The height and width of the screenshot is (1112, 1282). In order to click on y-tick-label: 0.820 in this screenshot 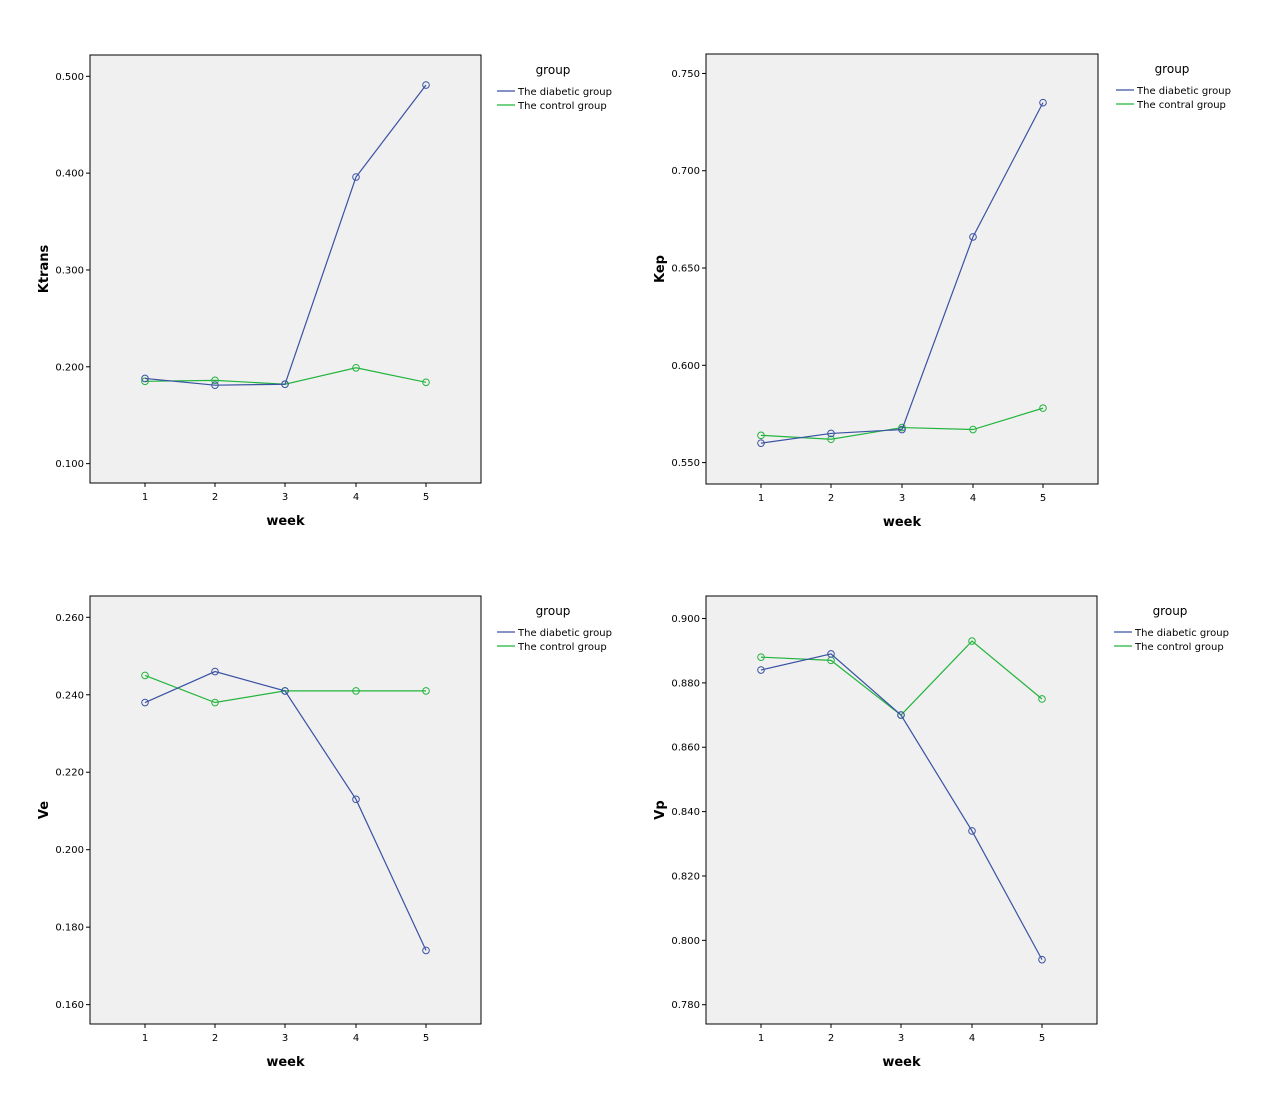, I will do `click(685, 876)`.